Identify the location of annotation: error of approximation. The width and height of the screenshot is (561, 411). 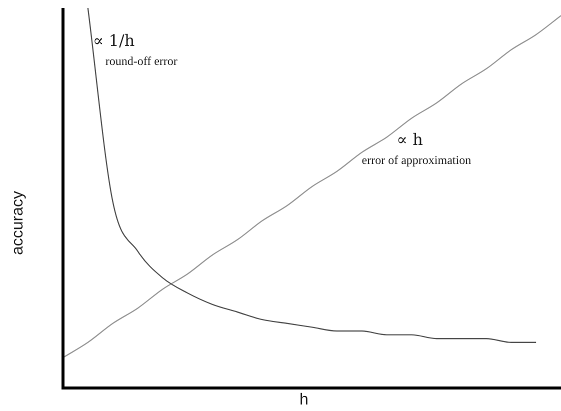
(417, 159).